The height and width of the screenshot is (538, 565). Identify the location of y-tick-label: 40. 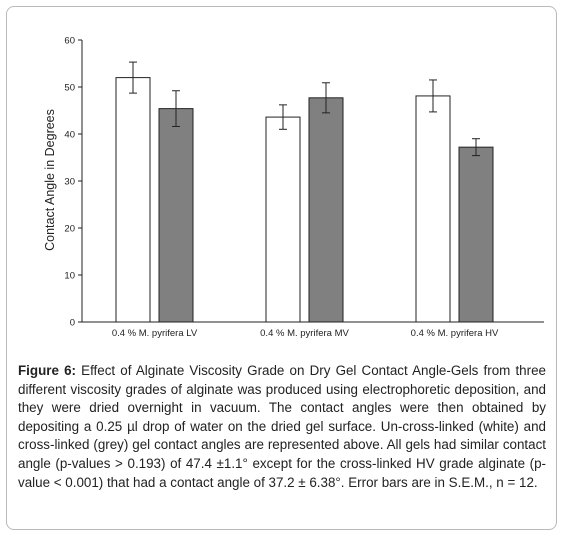
(69, 135).